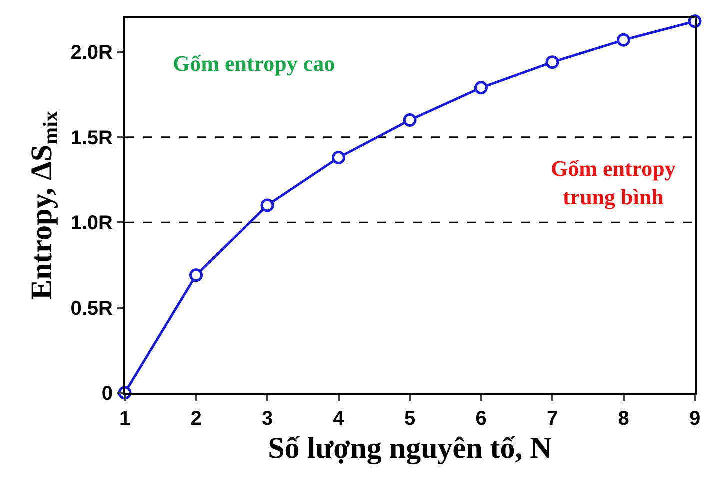  What do you see at coordinates (552, 419) in the screenshot?
I see `x-tick-label: 7` at bounding box center [552, 419].